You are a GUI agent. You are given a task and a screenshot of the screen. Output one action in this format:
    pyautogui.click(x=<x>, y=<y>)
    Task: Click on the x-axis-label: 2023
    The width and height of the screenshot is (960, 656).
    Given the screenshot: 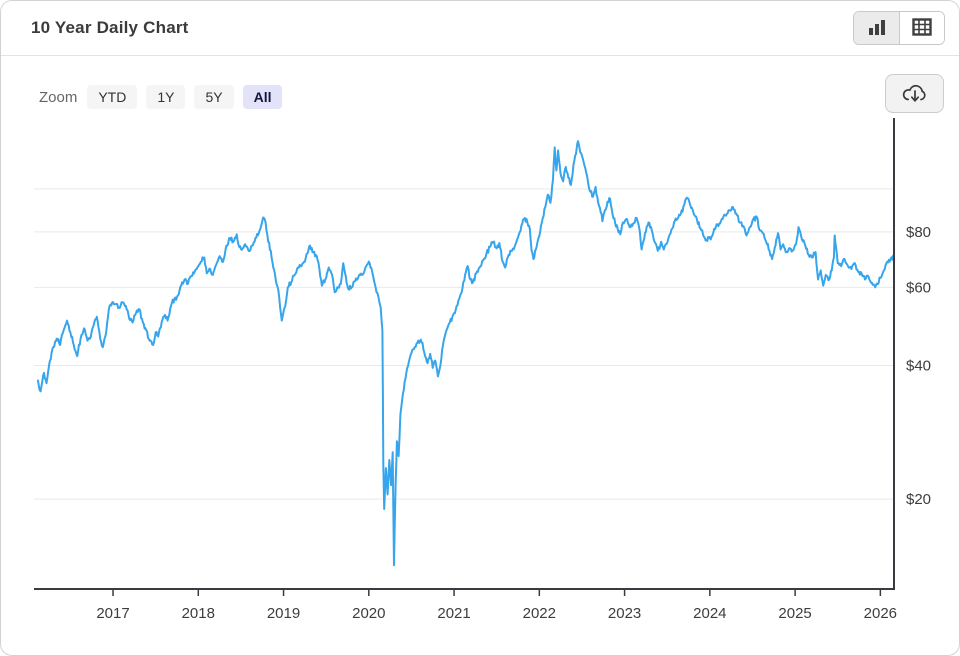 What is the action you would take?
    pyautogui.click(x=624, y=613)
    